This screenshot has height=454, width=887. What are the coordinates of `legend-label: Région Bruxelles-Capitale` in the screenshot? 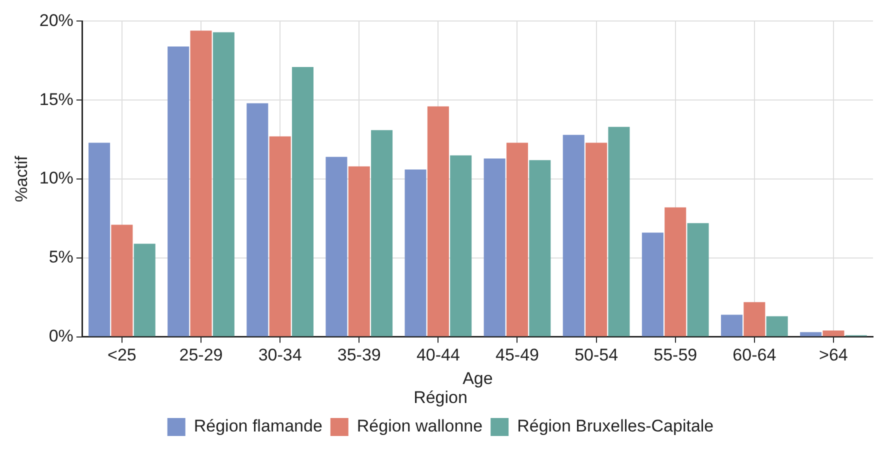 It's located at (615, 426).